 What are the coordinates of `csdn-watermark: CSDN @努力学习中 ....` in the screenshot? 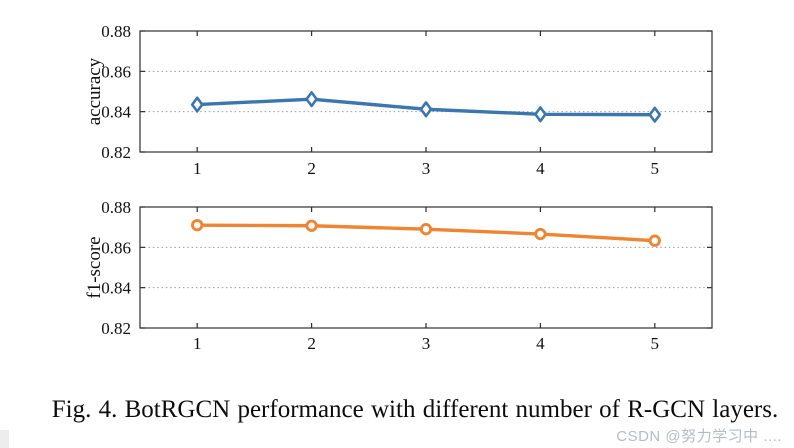 It's located at (699, 436).